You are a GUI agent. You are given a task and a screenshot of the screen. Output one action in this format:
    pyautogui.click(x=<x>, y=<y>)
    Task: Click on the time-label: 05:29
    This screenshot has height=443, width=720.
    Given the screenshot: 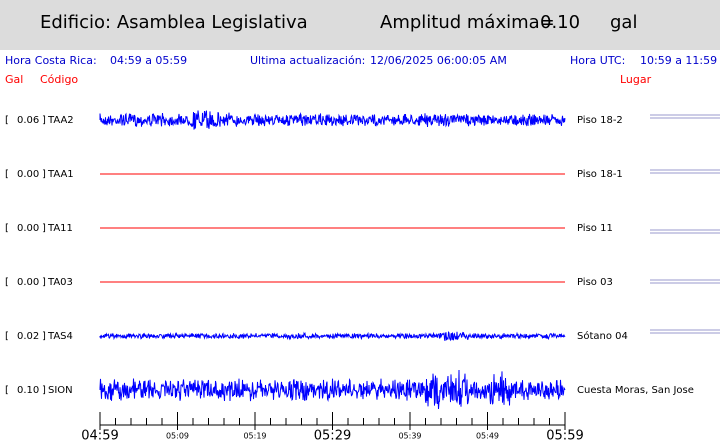 What is the action you would take?
    pyautogui.click(x=332, y=436)
    